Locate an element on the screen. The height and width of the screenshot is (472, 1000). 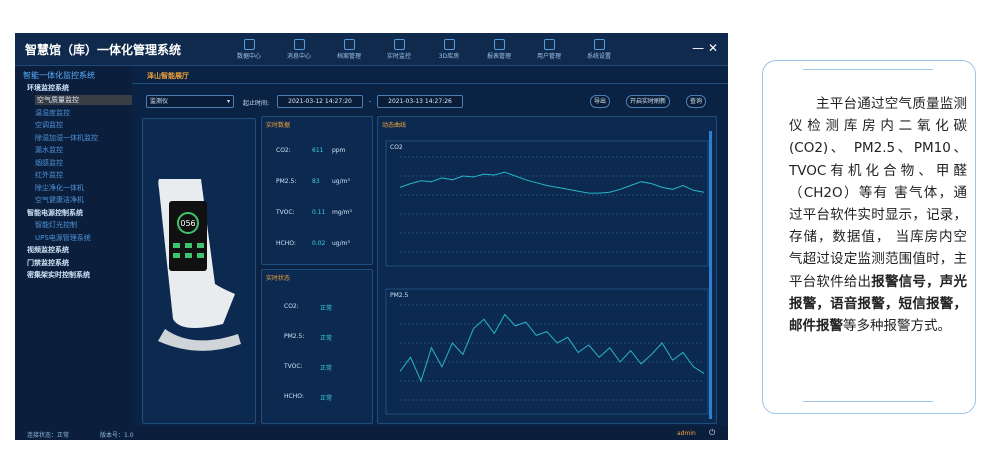
toolbar-button: 开启实时刷新 is located at coordinates (648, 101).